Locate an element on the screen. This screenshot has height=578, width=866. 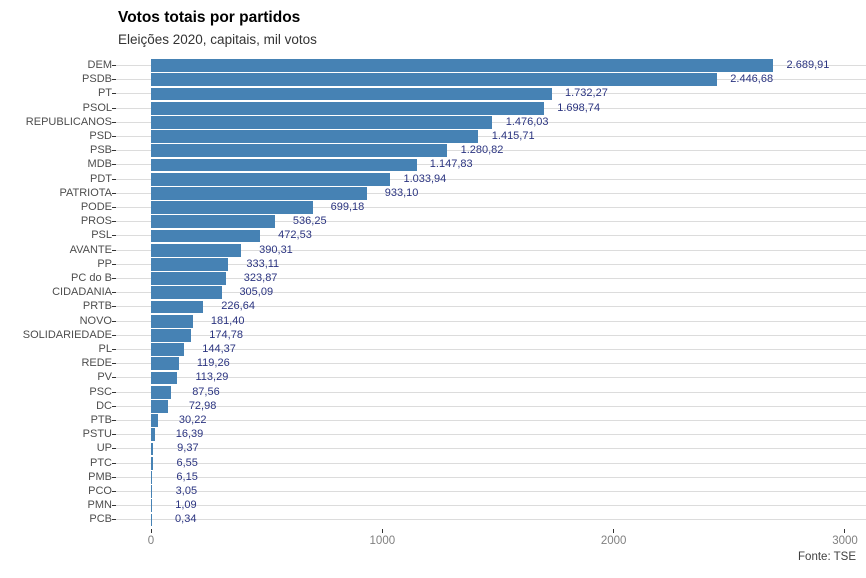
y-axis-label: PSD is located at coordinates (100, 136).